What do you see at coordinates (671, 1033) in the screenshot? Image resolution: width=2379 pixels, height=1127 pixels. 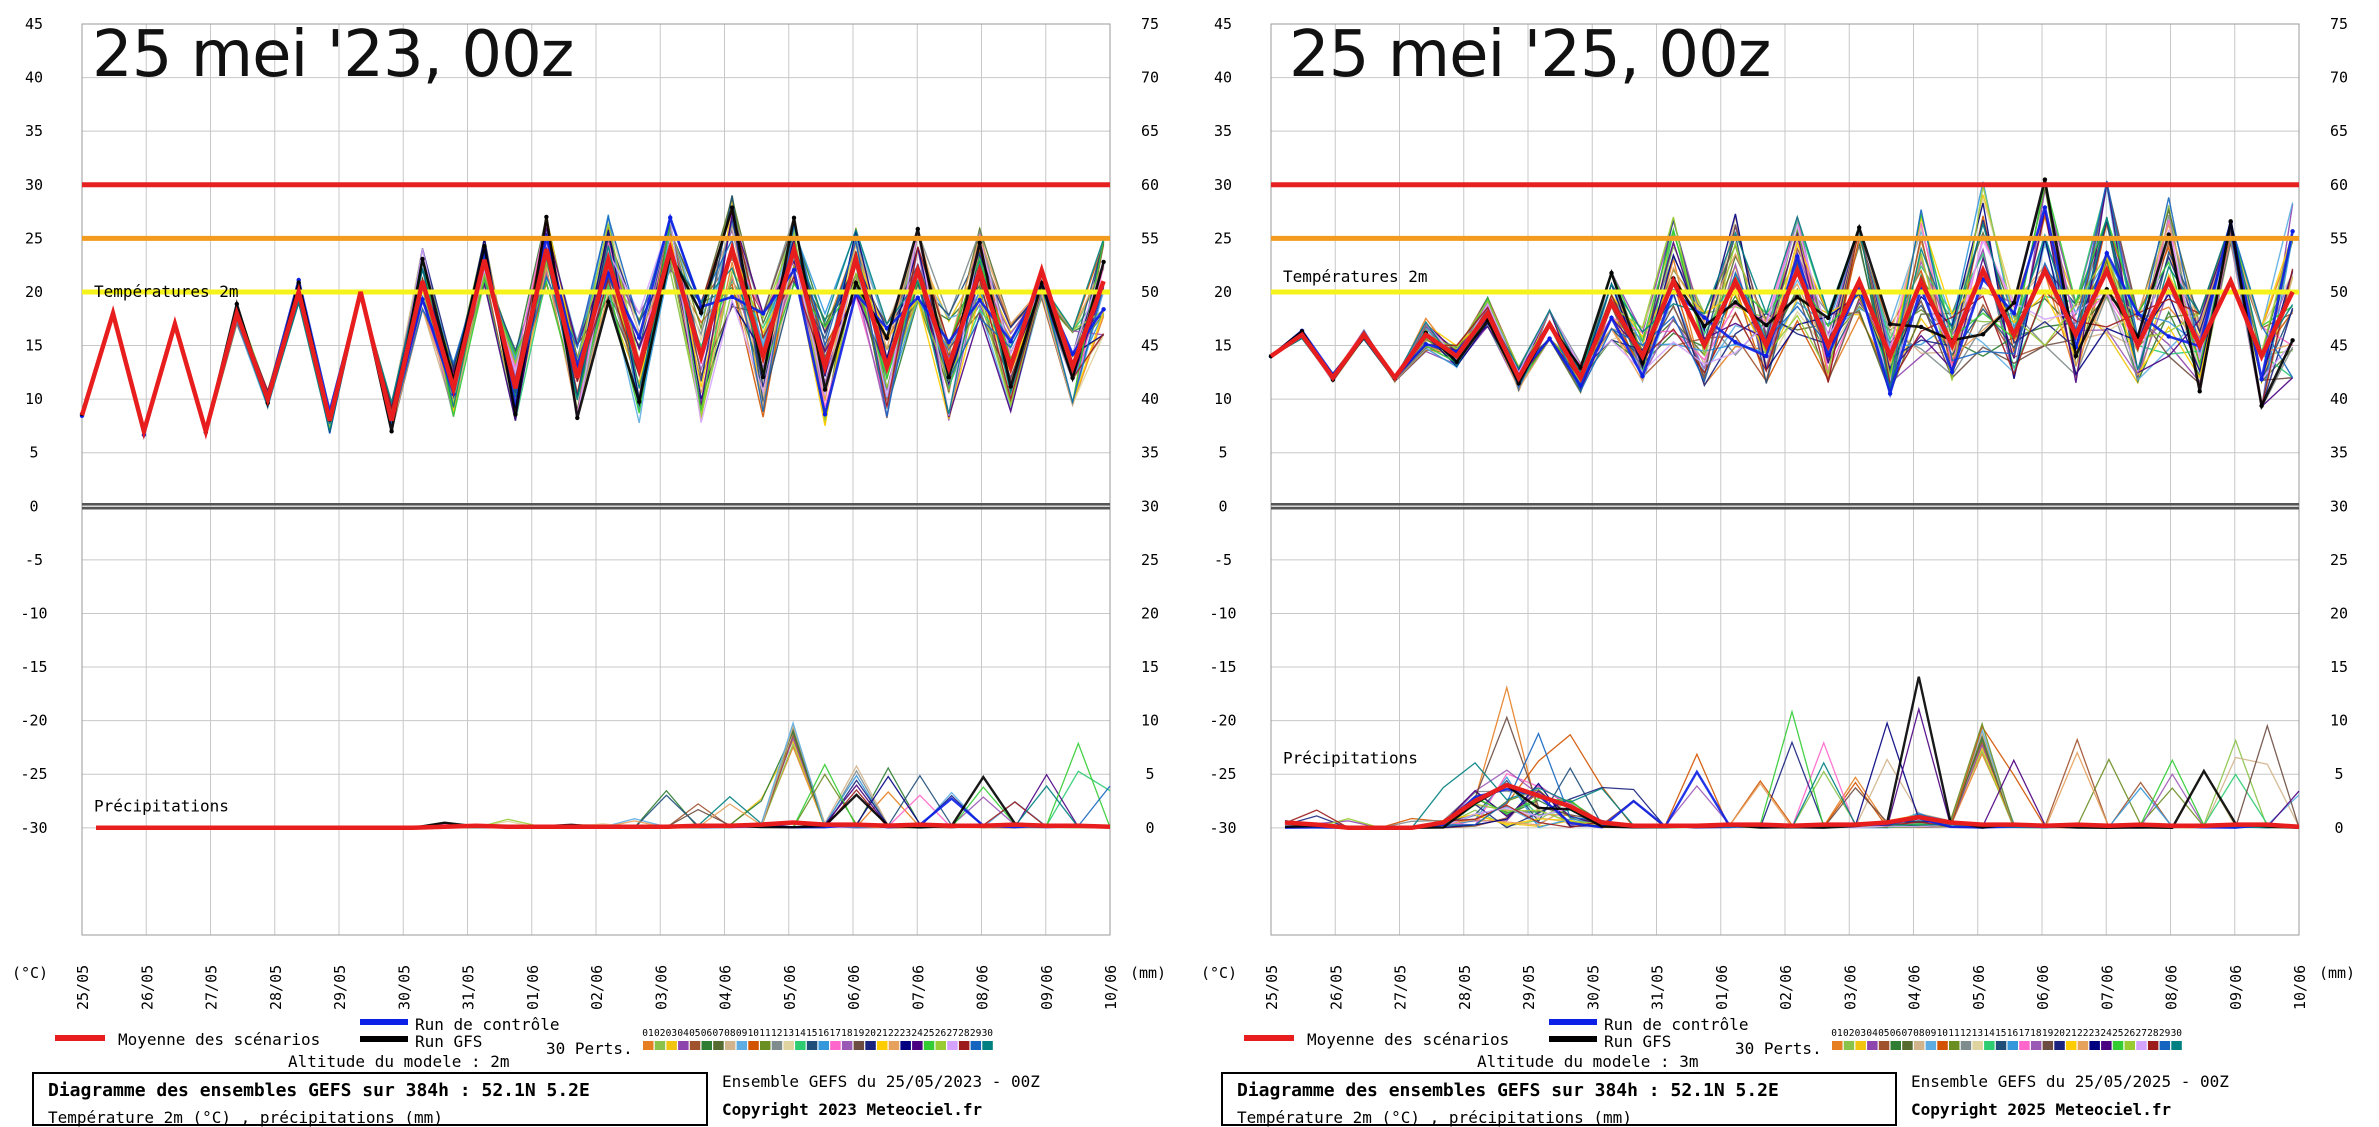 I see `pert-number: 03` at bounding box center [671, 1033].